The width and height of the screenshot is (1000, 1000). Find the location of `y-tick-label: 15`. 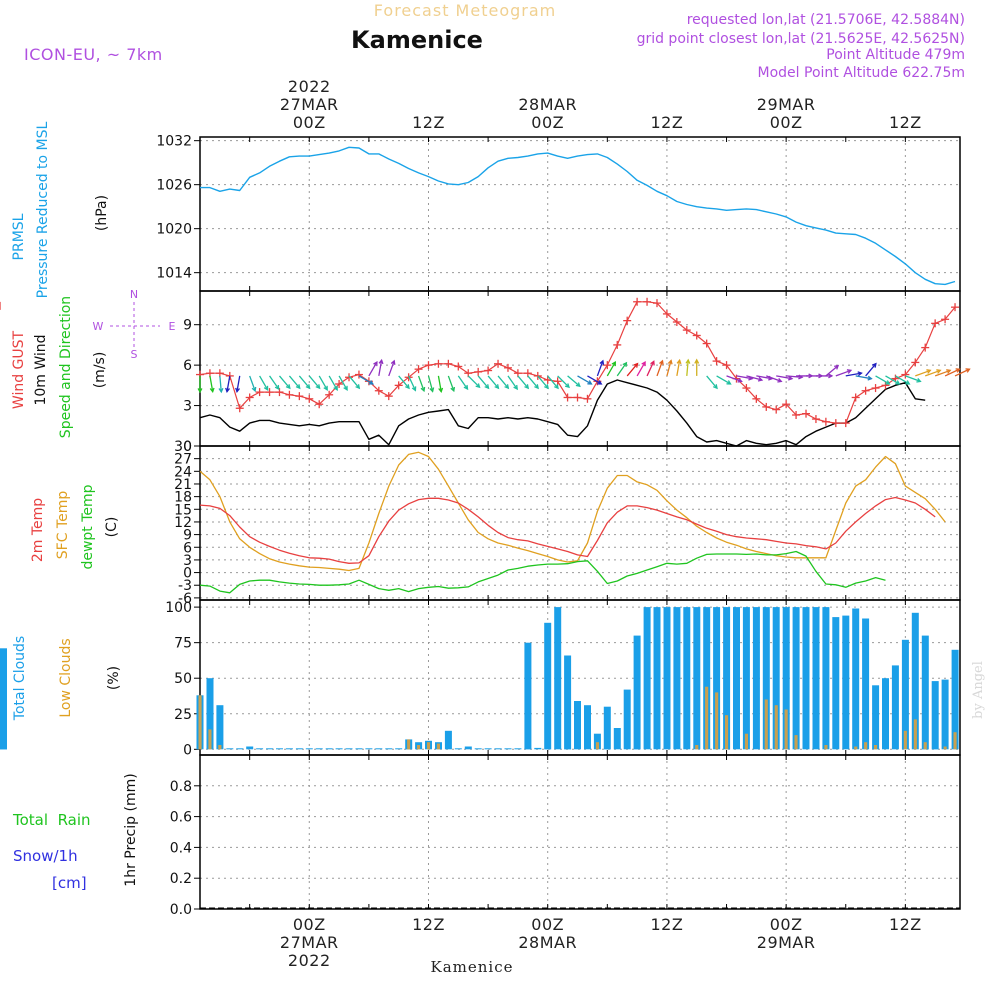

y-tick-label: 15 is located at coordinates (183, 510).